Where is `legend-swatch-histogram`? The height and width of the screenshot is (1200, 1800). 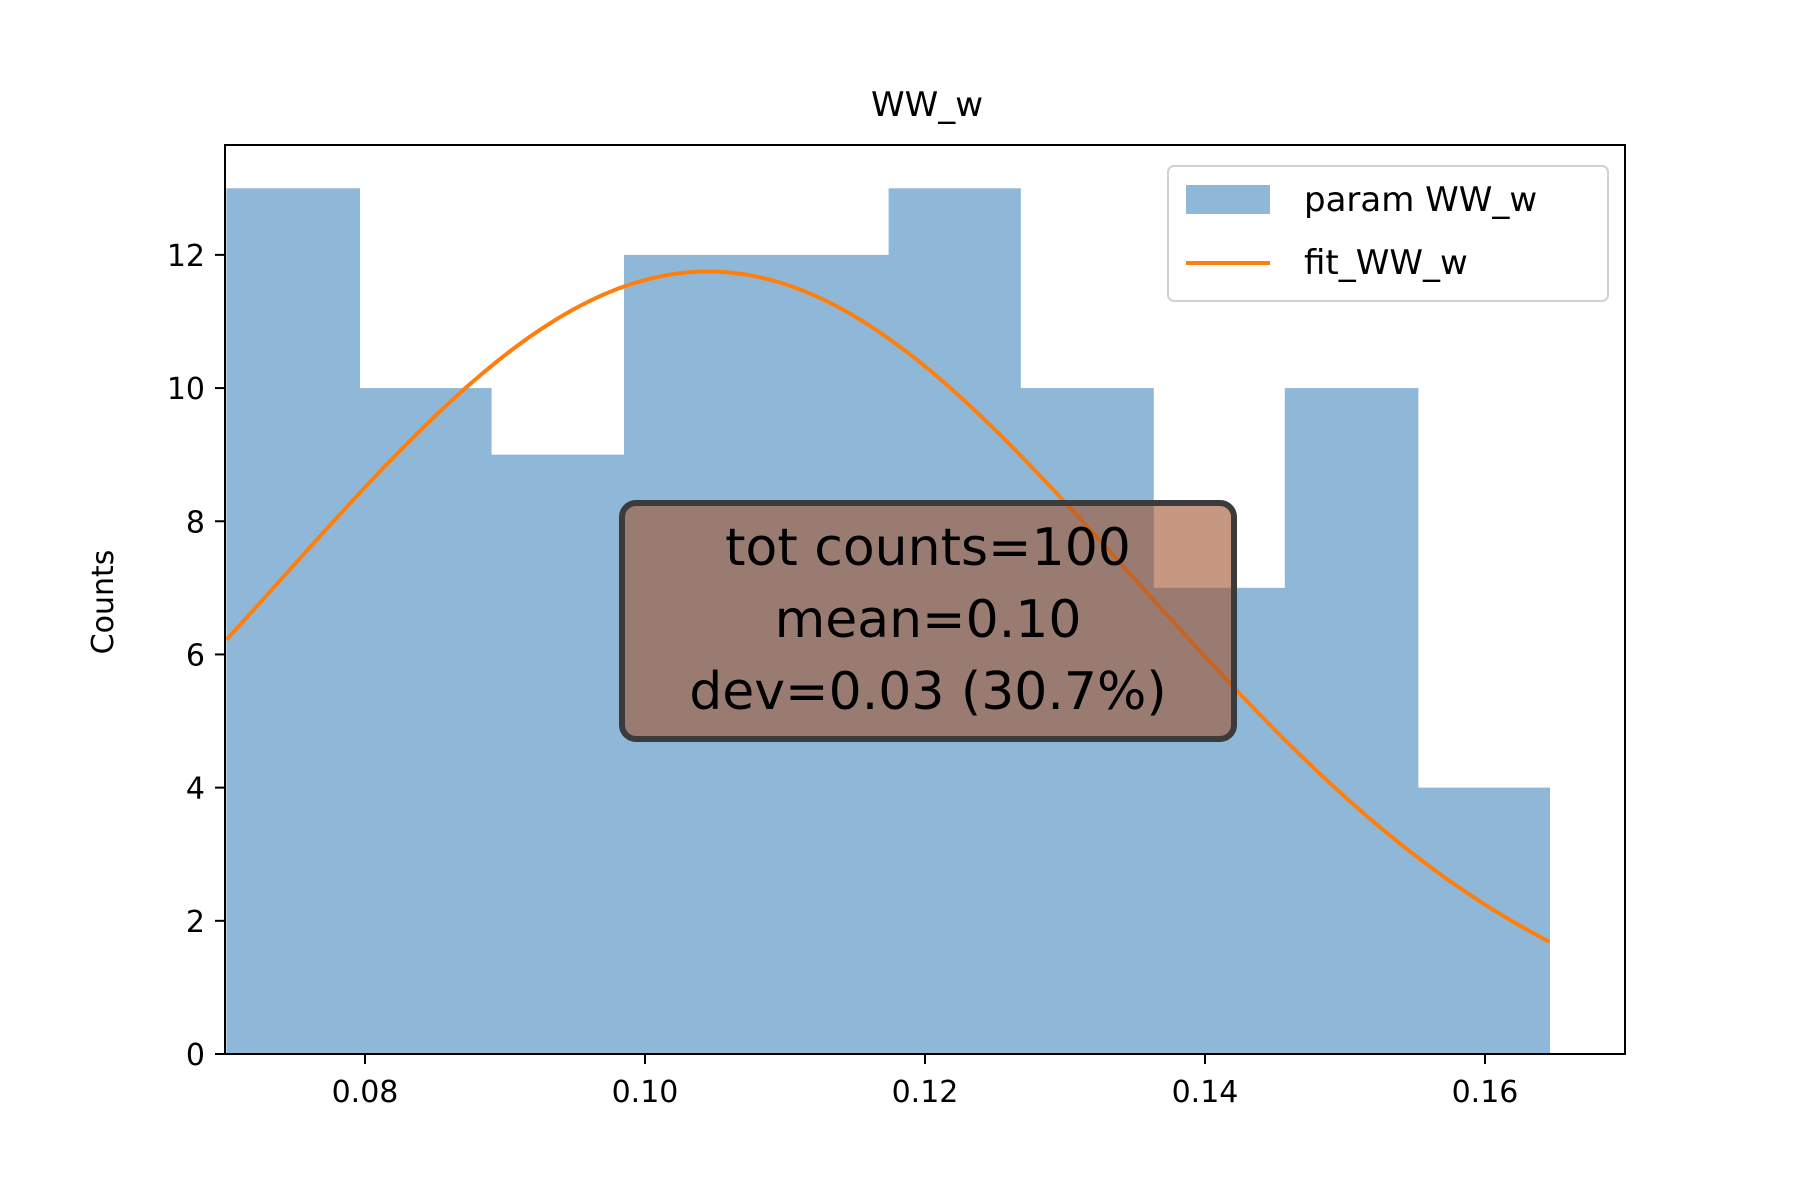 legend-swatch-histogram is located at coordinates (1228, 199).